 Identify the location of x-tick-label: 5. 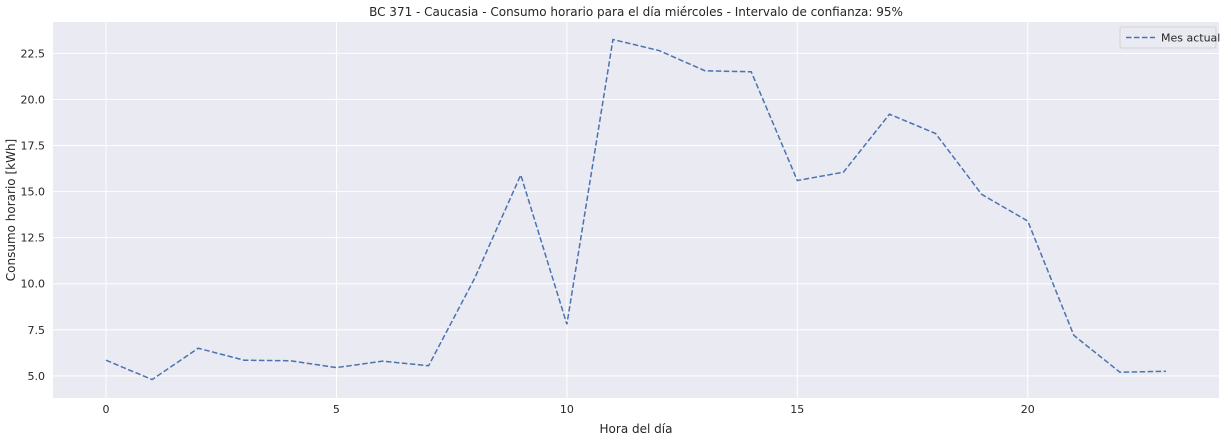
(336, 409).